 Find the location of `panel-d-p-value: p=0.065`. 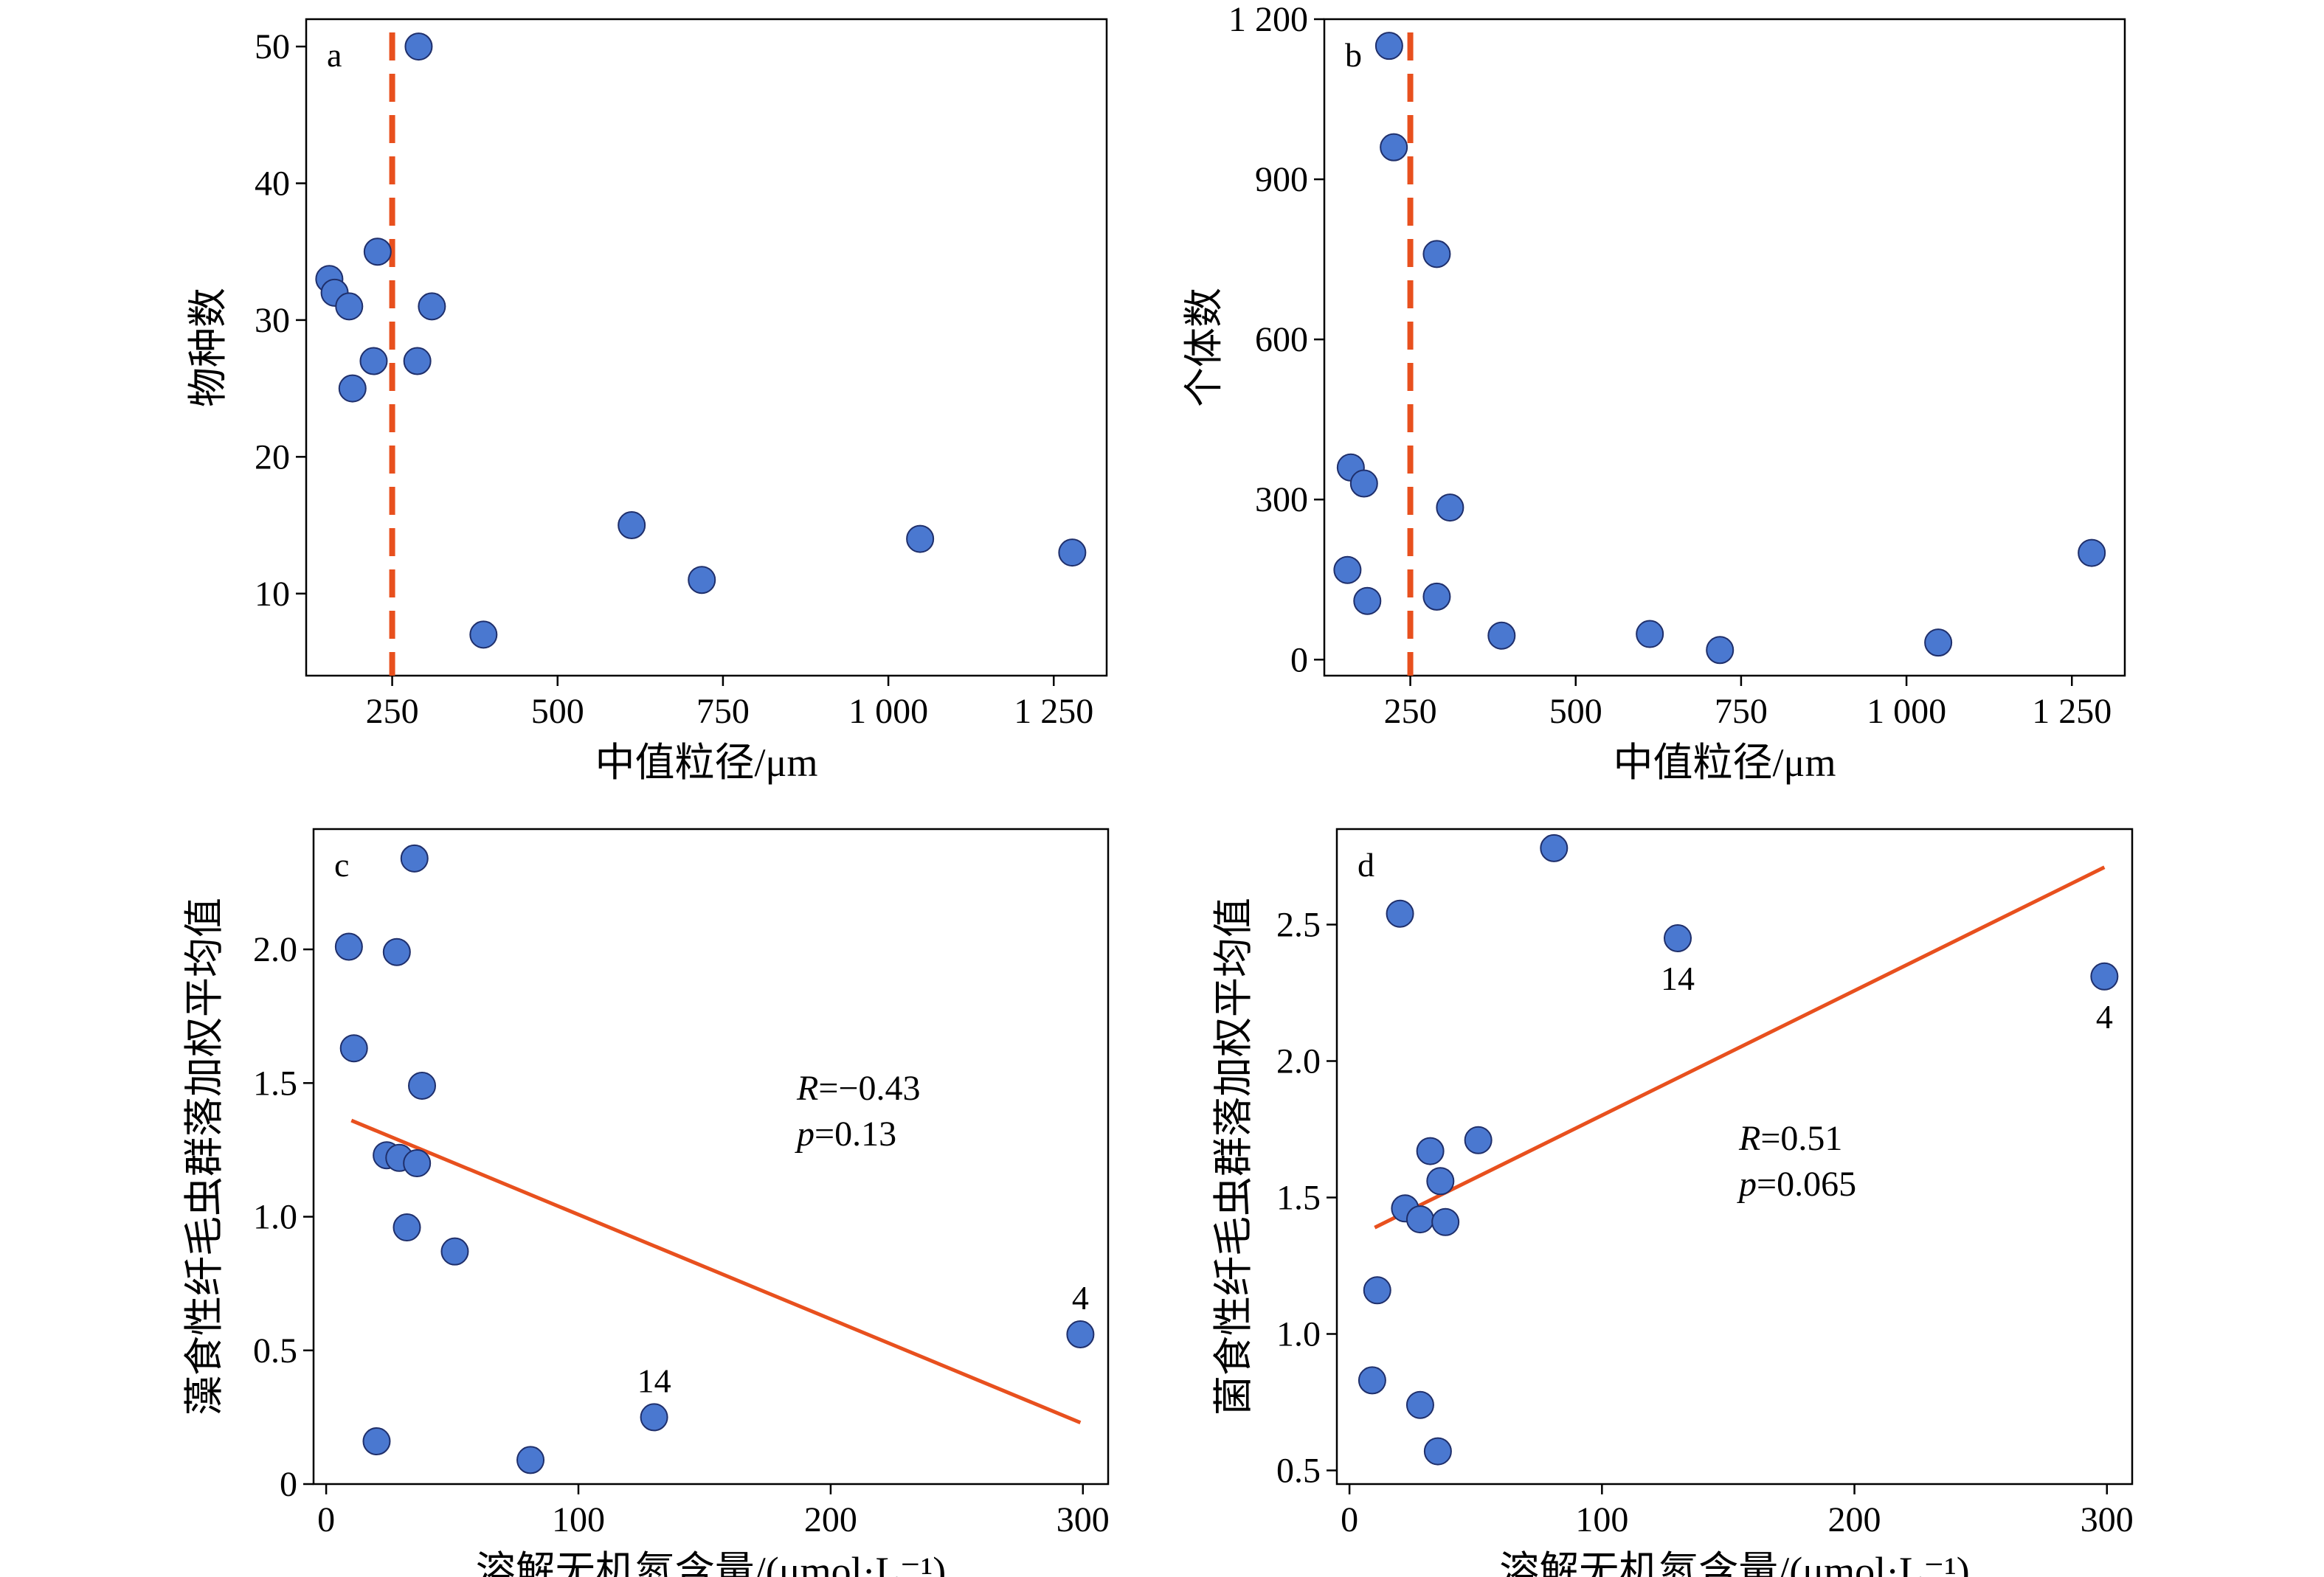

panel-d-p-value: p=0.065 is located at coordinates (1796, 1184).